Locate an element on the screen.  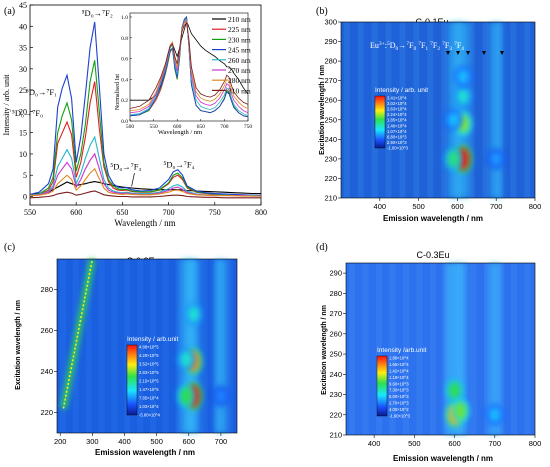
panel-b-label: (b) is located at coordinates (322, 11).